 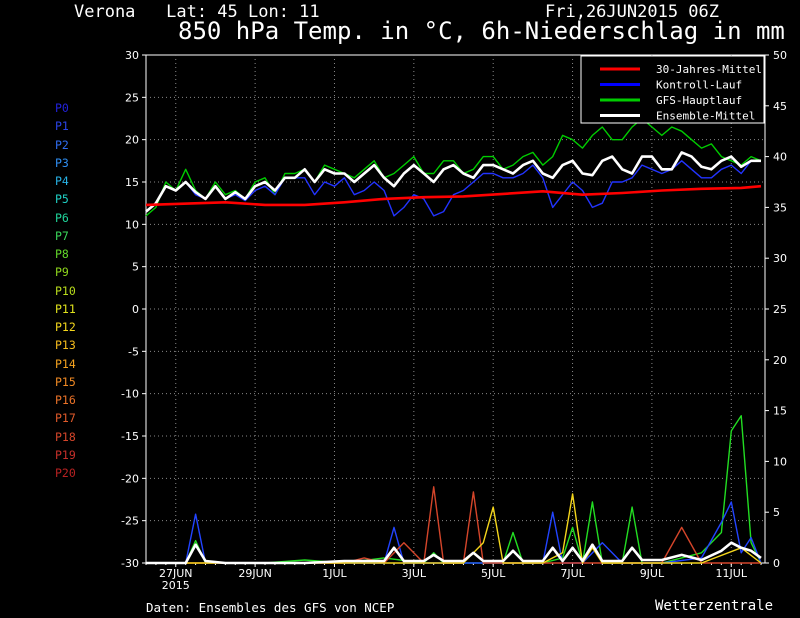 What do you see at coordinates (572, 573) in the screenshot?
I see `x-tick-label: 7JUL` at bounding box center [572, 573].